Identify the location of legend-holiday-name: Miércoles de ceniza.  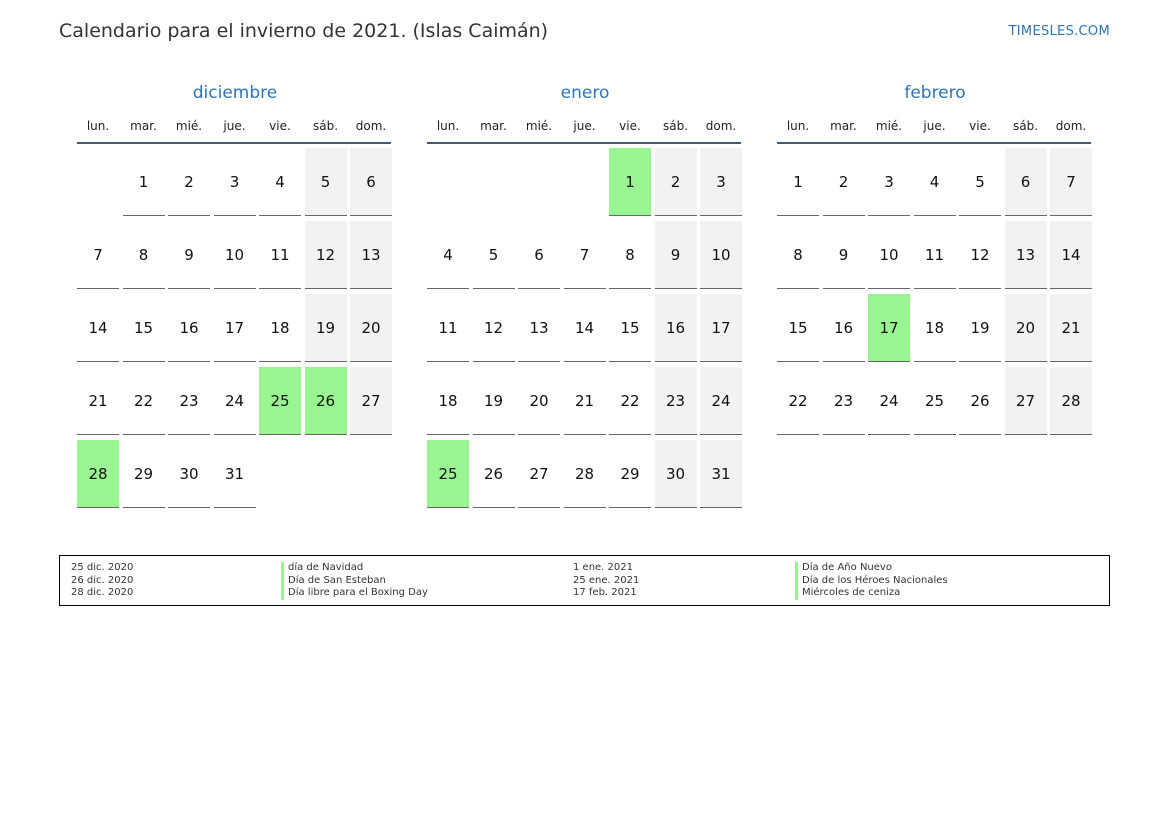
(871, 593).